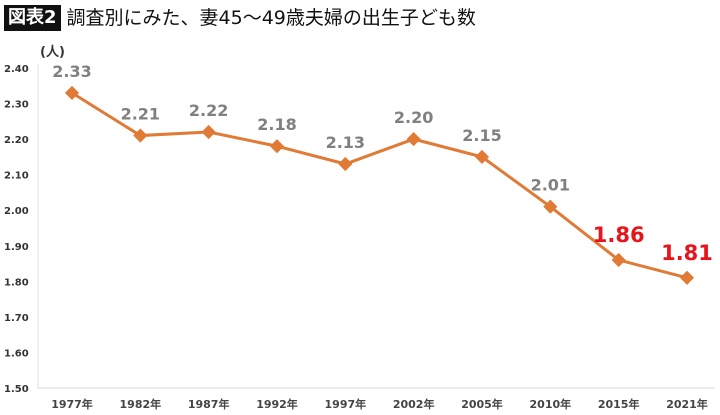  Describe the element at coordinates (16, 140) in the screenshot. I see `y-tick-label: 2.20` at that location.